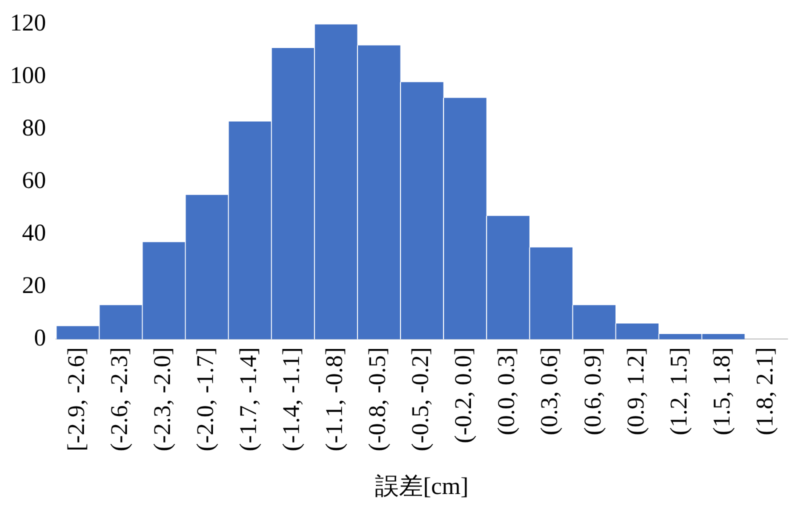 The image size is (803, 506). Describe the element at coordinates (28, 23) in the screenshot. I see `y-tick-label: 120` at that location.